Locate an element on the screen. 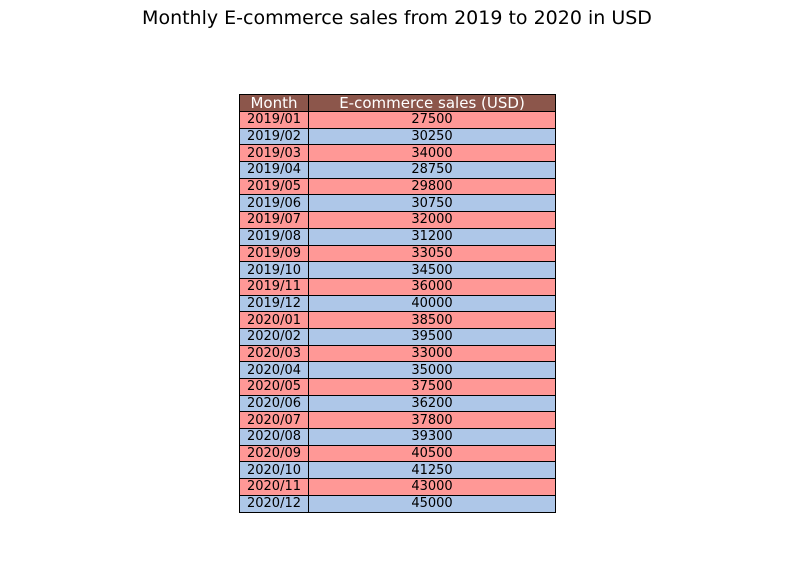  month-cell: 2019/11 is located at coordinates (274, 286).